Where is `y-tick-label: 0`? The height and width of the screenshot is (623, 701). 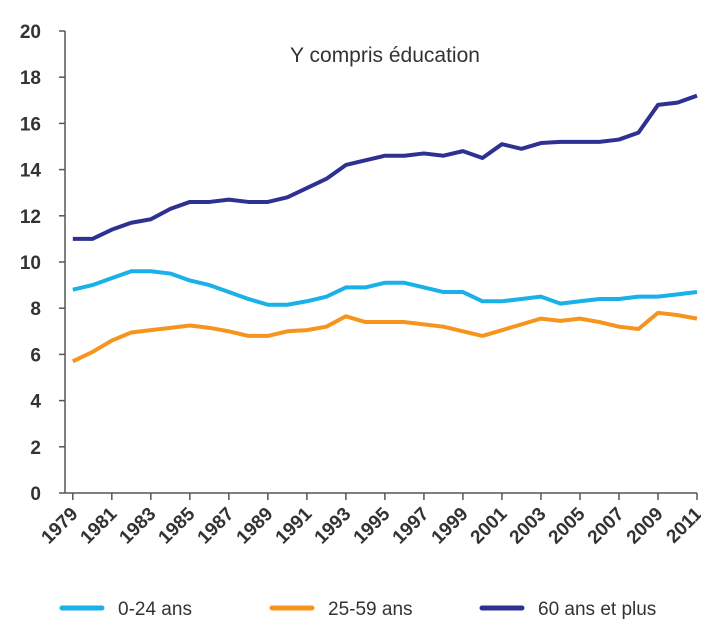
y-tick-label: 0 is located at coordinates (35, 494).